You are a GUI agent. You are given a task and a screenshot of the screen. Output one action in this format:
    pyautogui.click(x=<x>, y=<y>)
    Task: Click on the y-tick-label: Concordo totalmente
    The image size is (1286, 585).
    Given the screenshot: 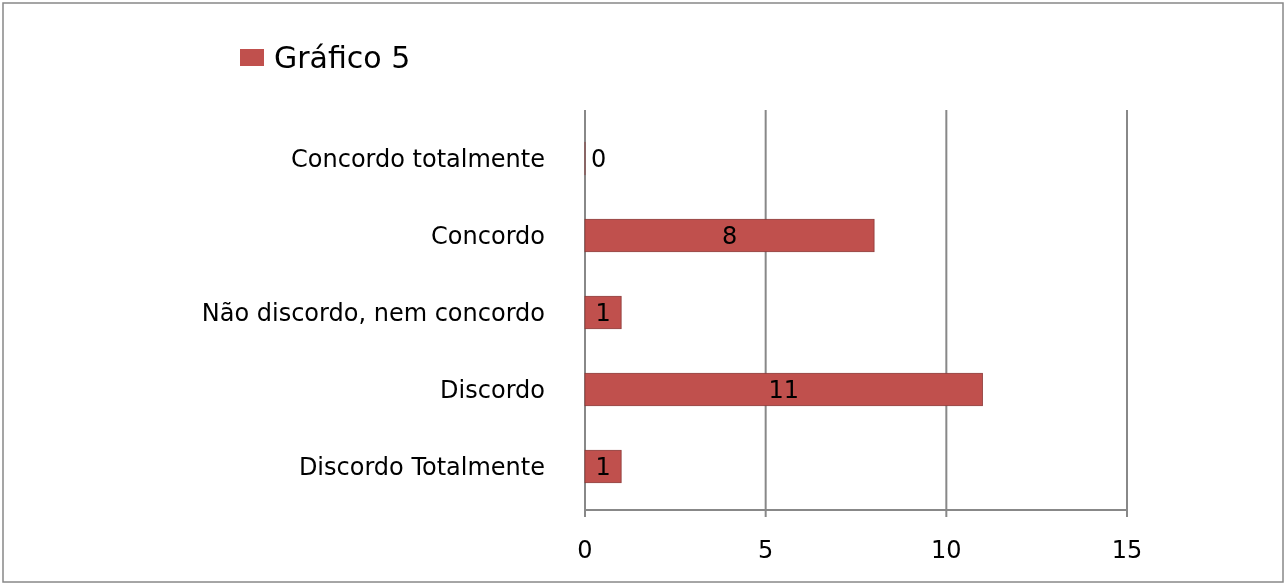 What is the action you would take?
    pyautogui.click(x=418, y=158)
    